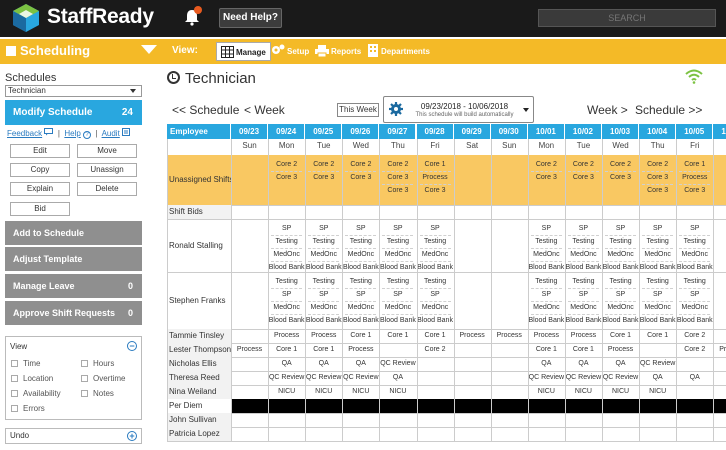 The height and width of the screenshot is (450, 726). I want to click on explain-button: Explain, so click(40, 189).